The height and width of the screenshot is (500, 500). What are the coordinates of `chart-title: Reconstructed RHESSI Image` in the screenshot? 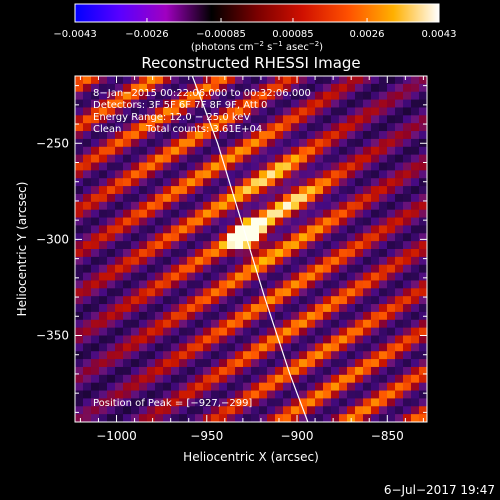 It's located at (250, 63).